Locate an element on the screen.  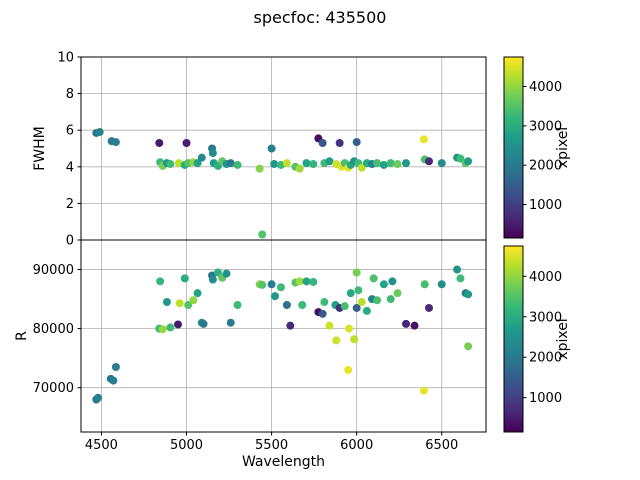
y-tick-label: 10 is located at coordinates (65, 58).